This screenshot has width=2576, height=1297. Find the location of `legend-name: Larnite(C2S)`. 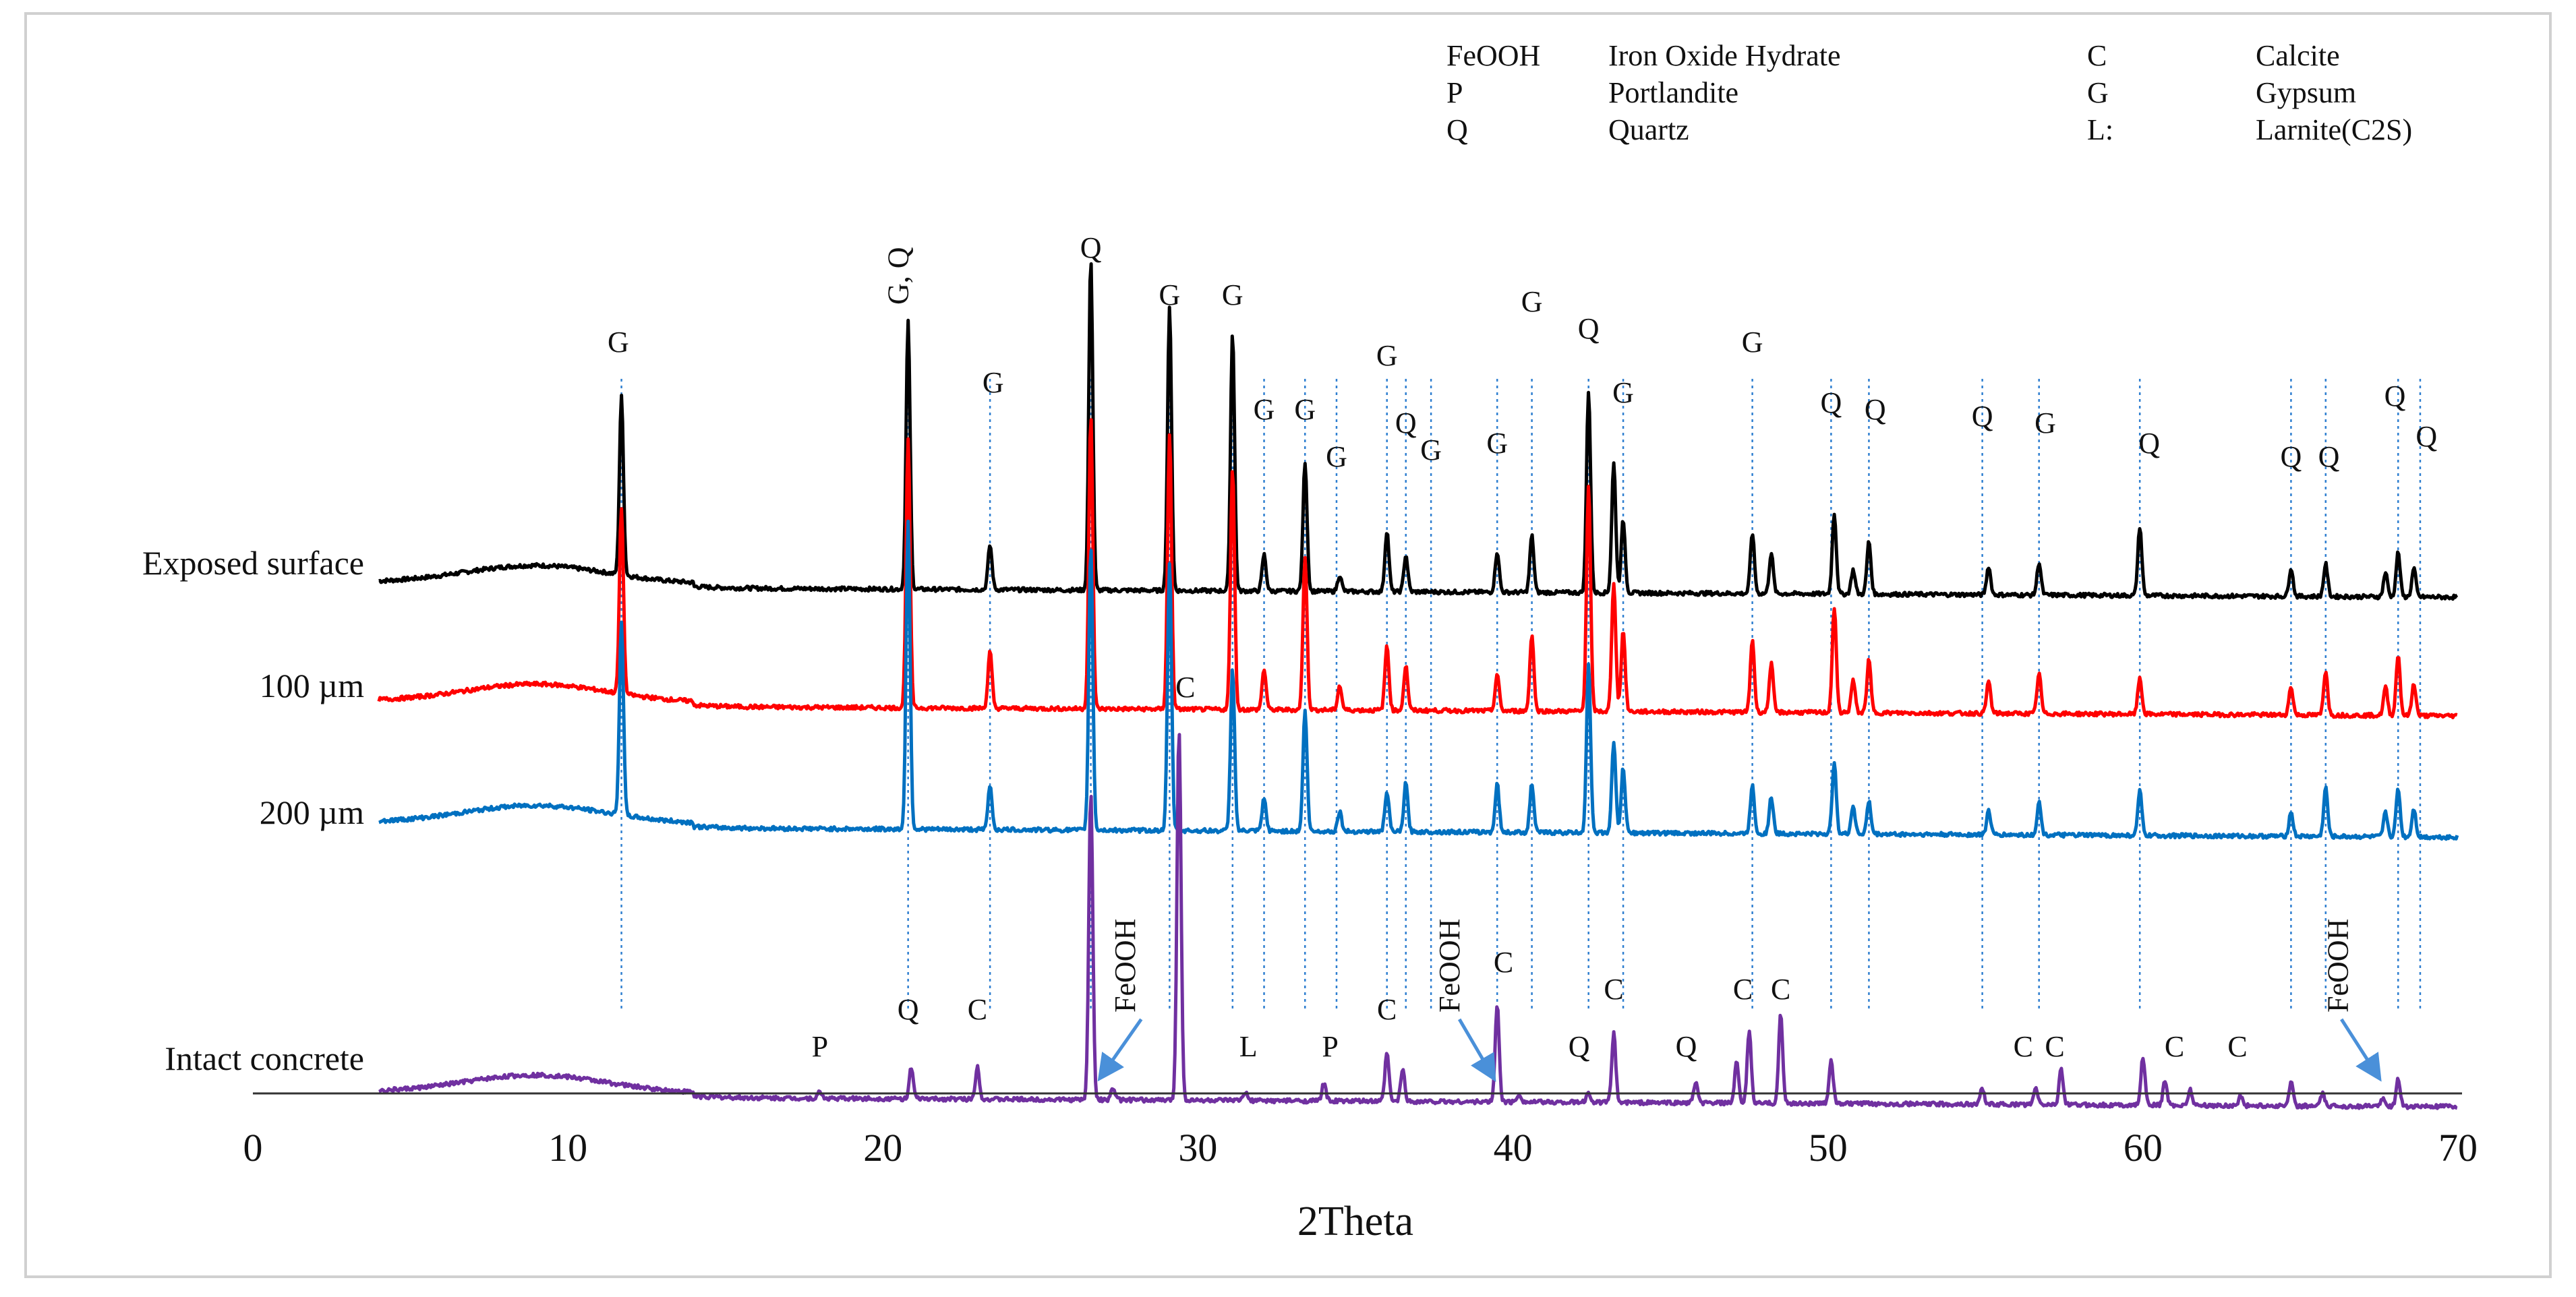

legend-name: Larnite(C2S) is located at coordinates (2334, 129).